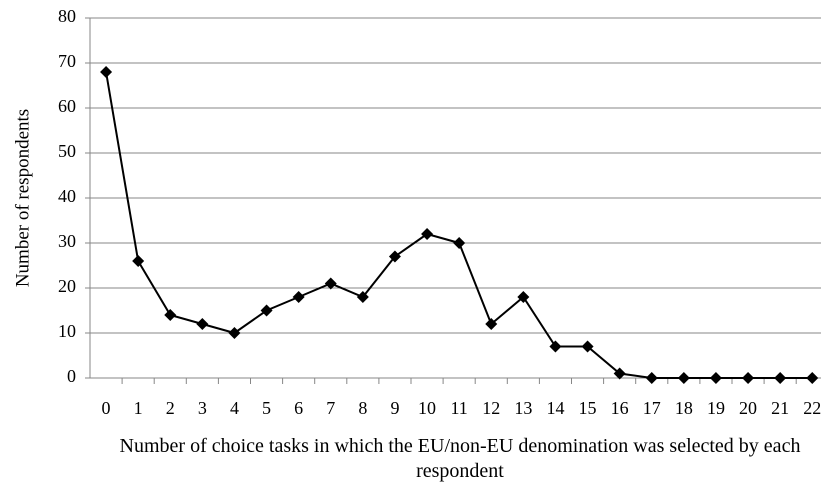 Image resolution: width=821 pixels, height=488 pixels. Describe the element at coordinates (67, 241) in the screenshot. I see `y-tick-label: 30` at that location.